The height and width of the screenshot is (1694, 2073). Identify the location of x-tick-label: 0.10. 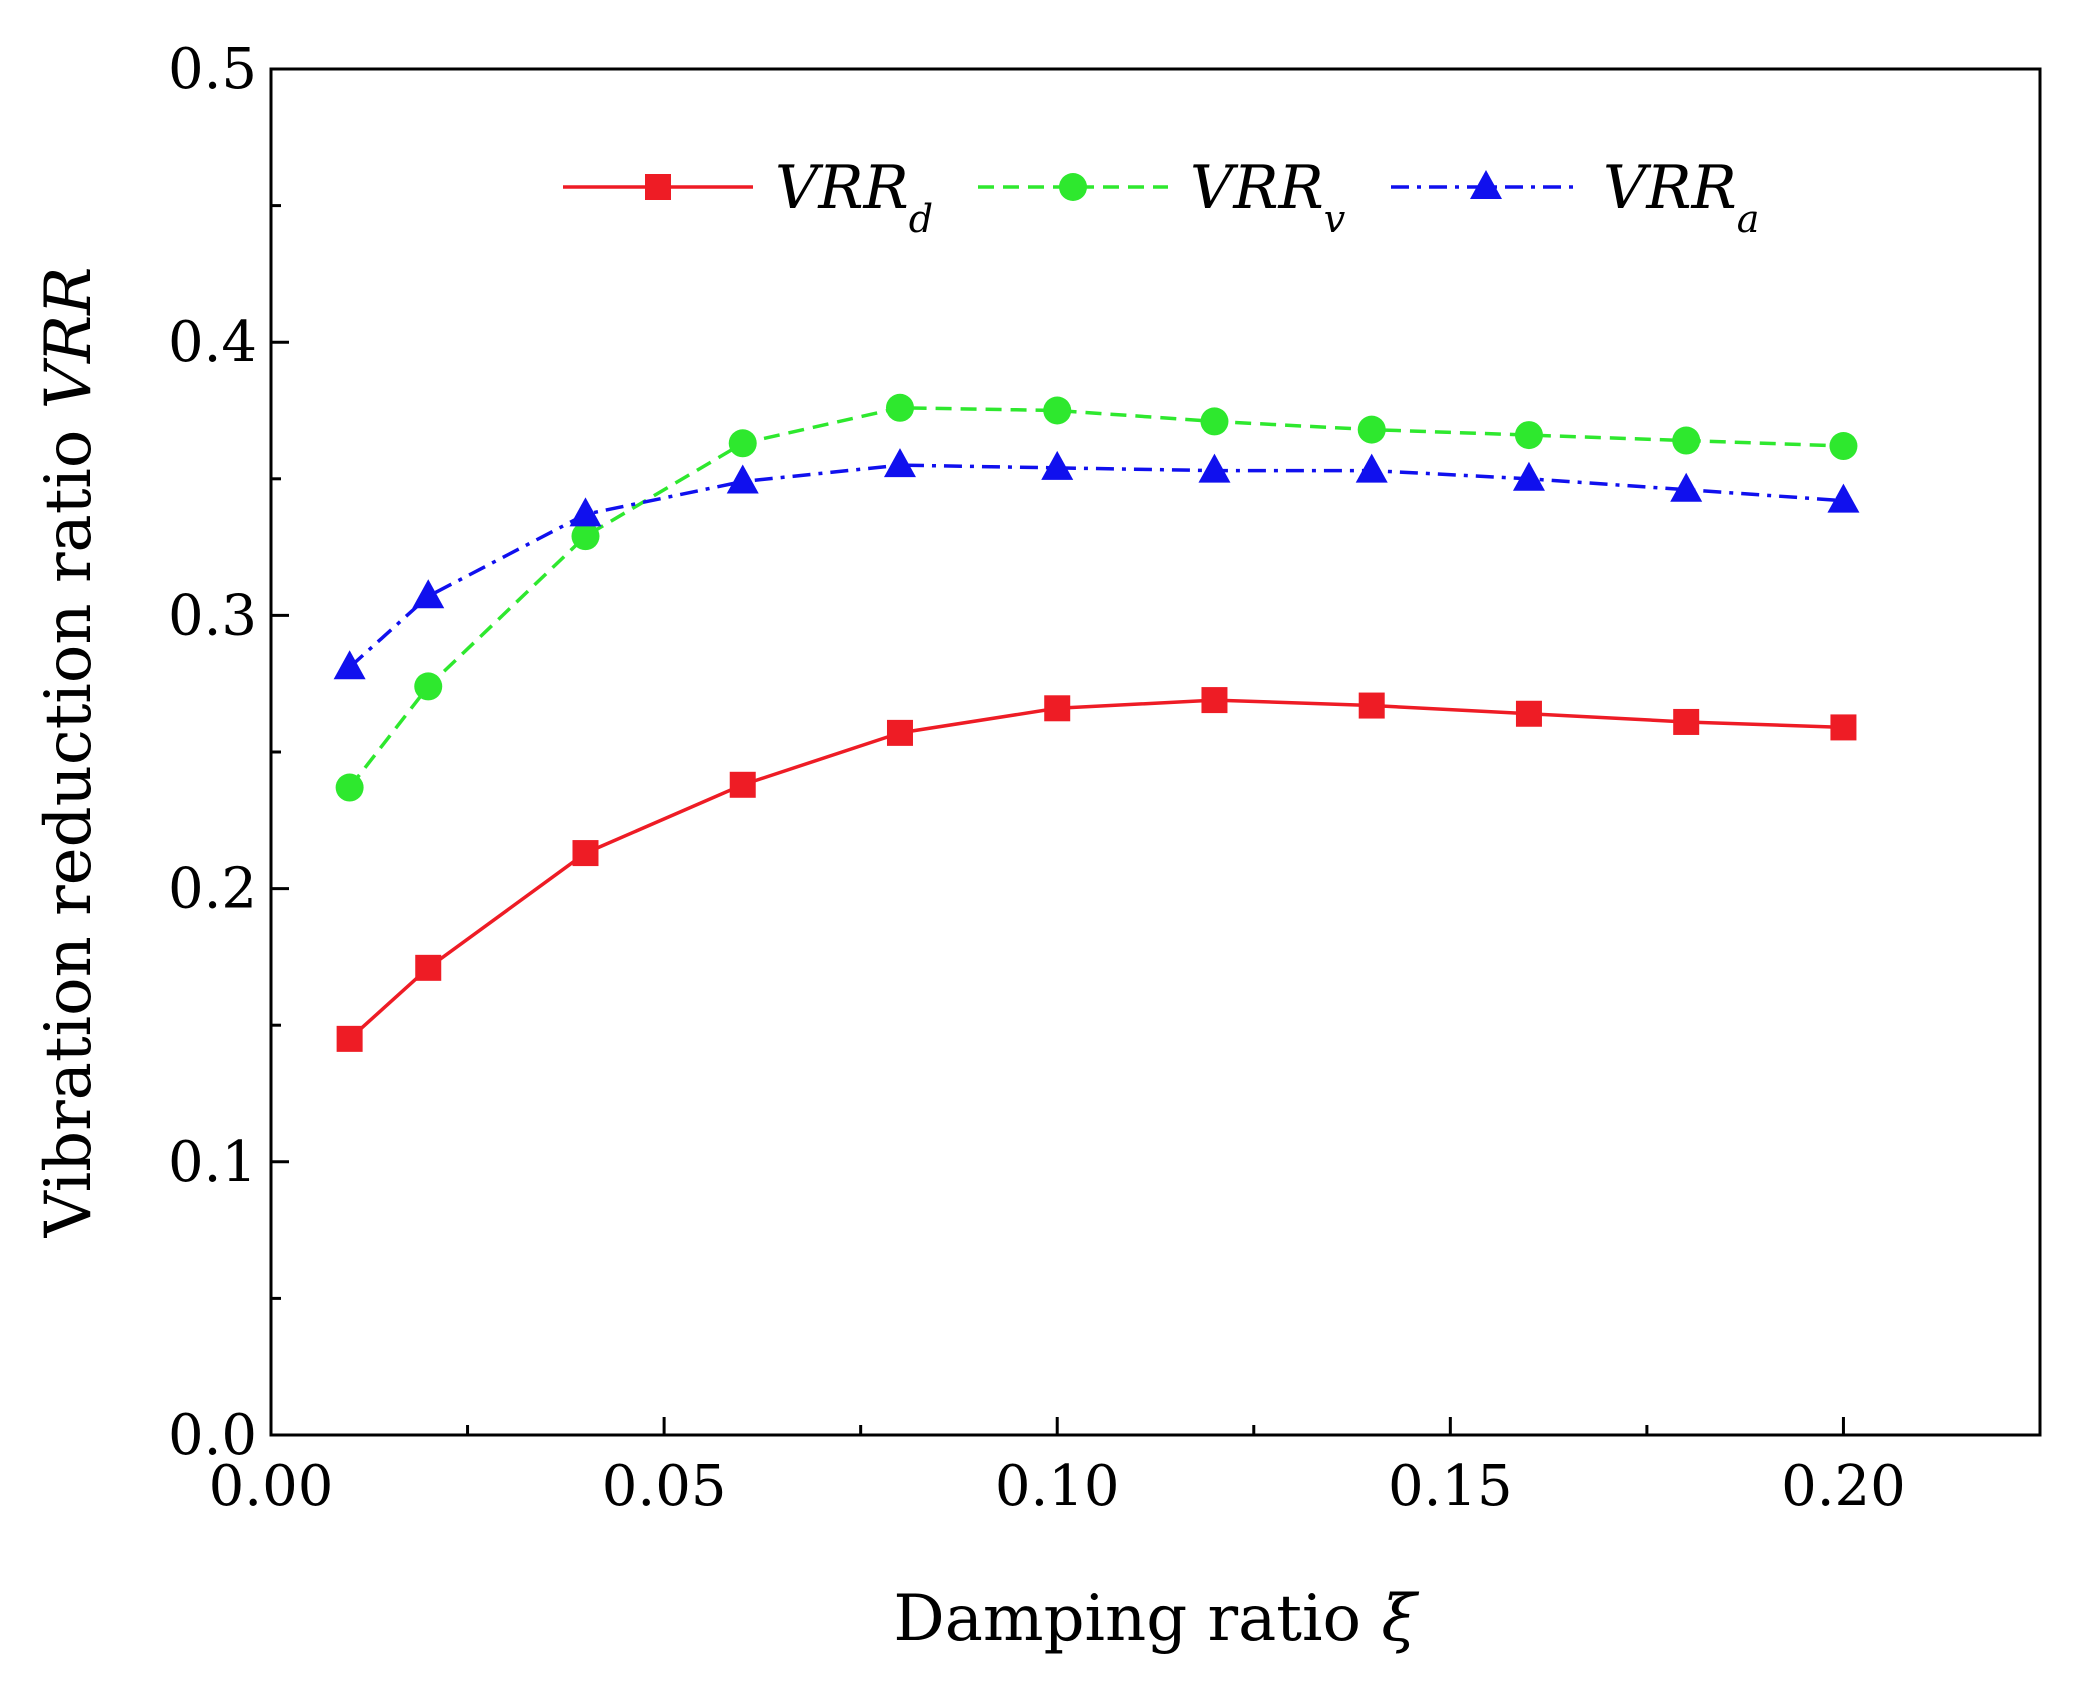
(1057, 1486).